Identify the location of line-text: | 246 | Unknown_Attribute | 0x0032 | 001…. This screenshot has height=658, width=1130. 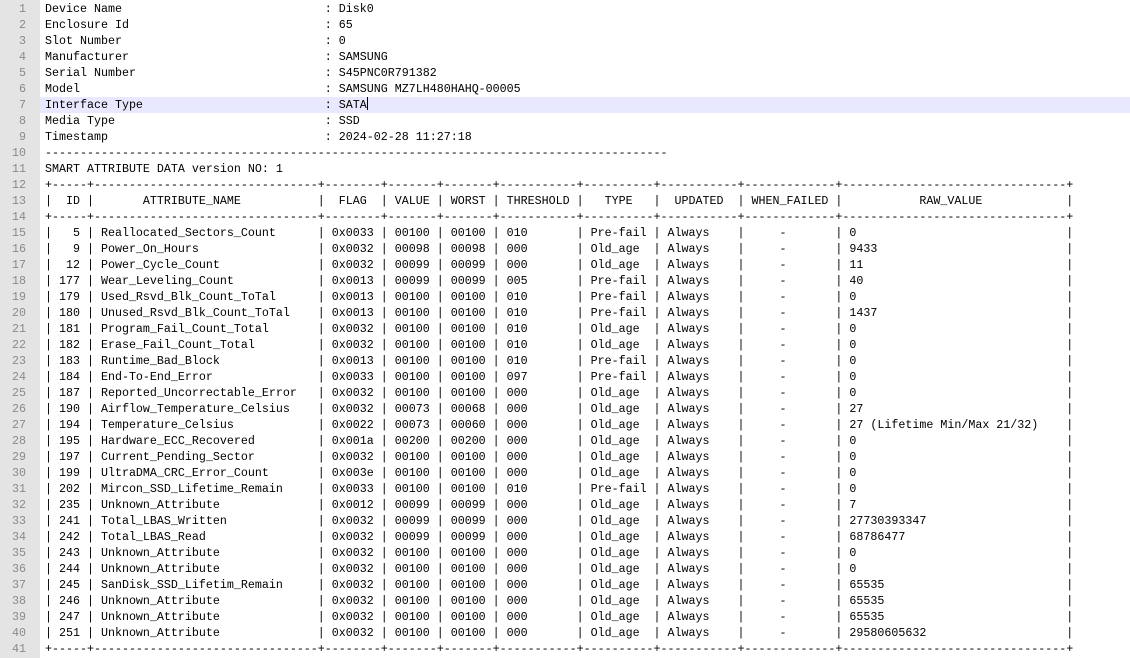
(559, 601).